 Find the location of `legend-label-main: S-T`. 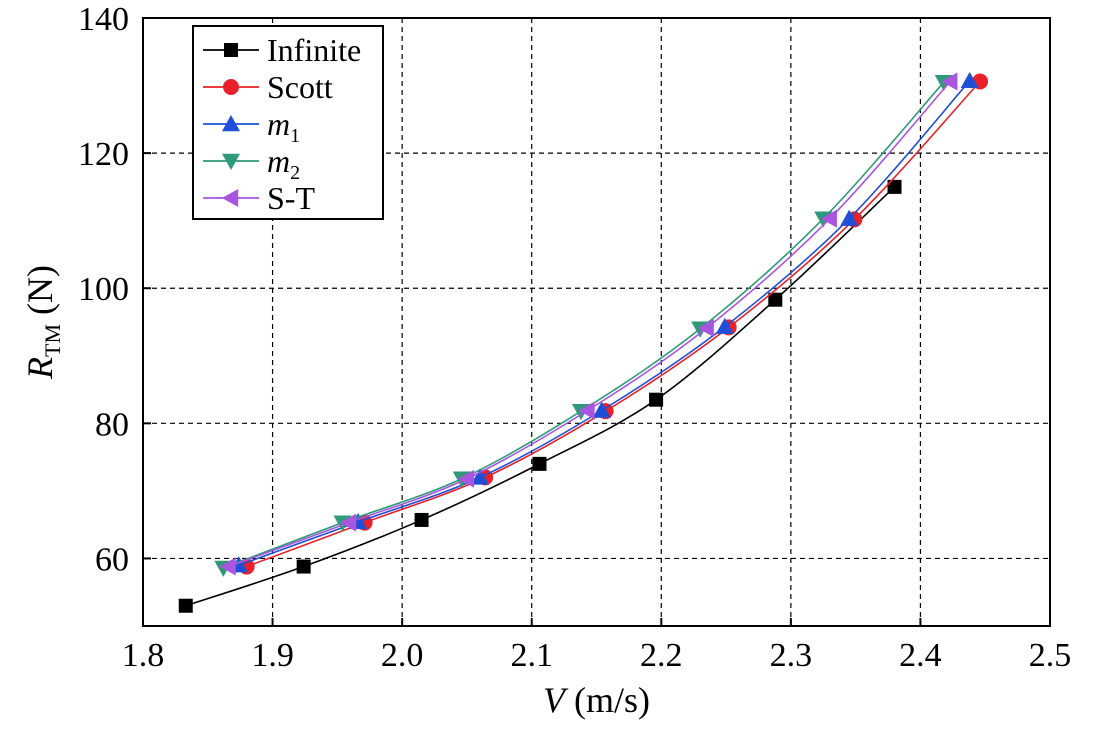

legend-label-main: S-T is located at coordinates (291, 198).